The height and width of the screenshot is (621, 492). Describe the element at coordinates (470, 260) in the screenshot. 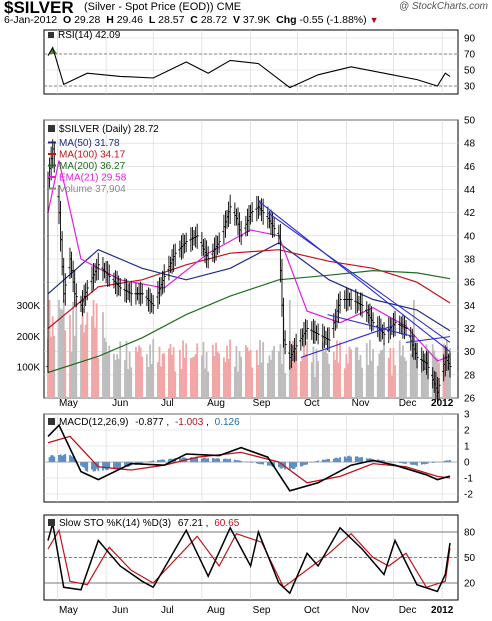

I see `price-tick-label: 38` at that location.